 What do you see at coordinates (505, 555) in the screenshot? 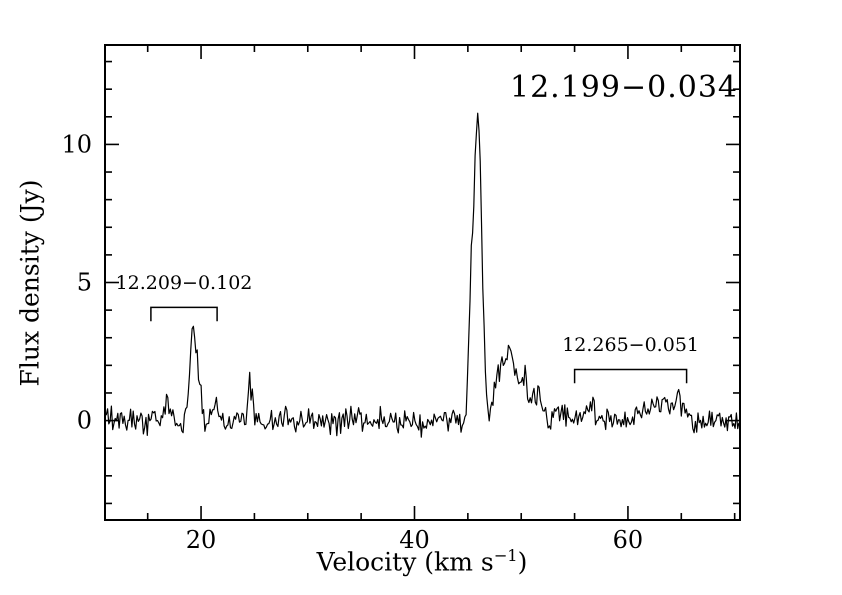
I see `x-axis-label-sup: −1` at bounding box center [505, 555].